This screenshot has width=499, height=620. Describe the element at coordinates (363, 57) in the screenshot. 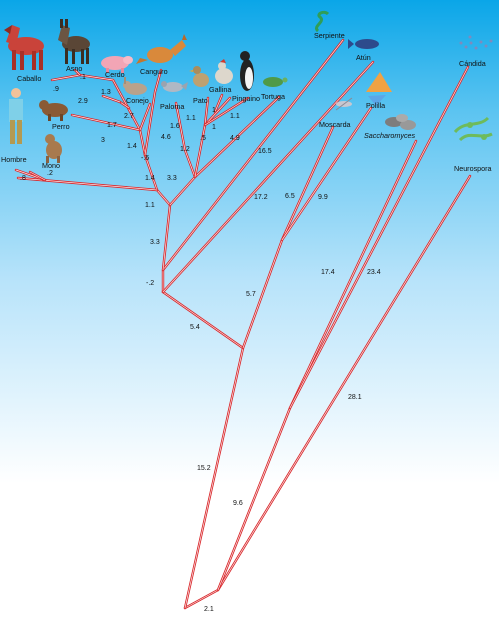

I see `species-label-atun: Atún` at that location.